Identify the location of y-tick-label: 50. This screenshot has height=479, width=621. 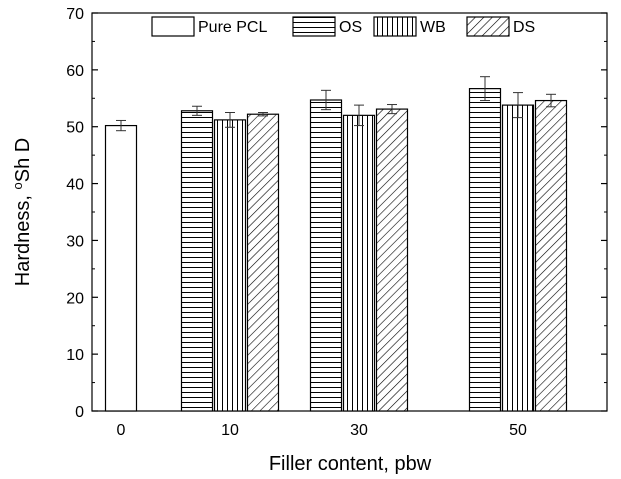
(75, 128).